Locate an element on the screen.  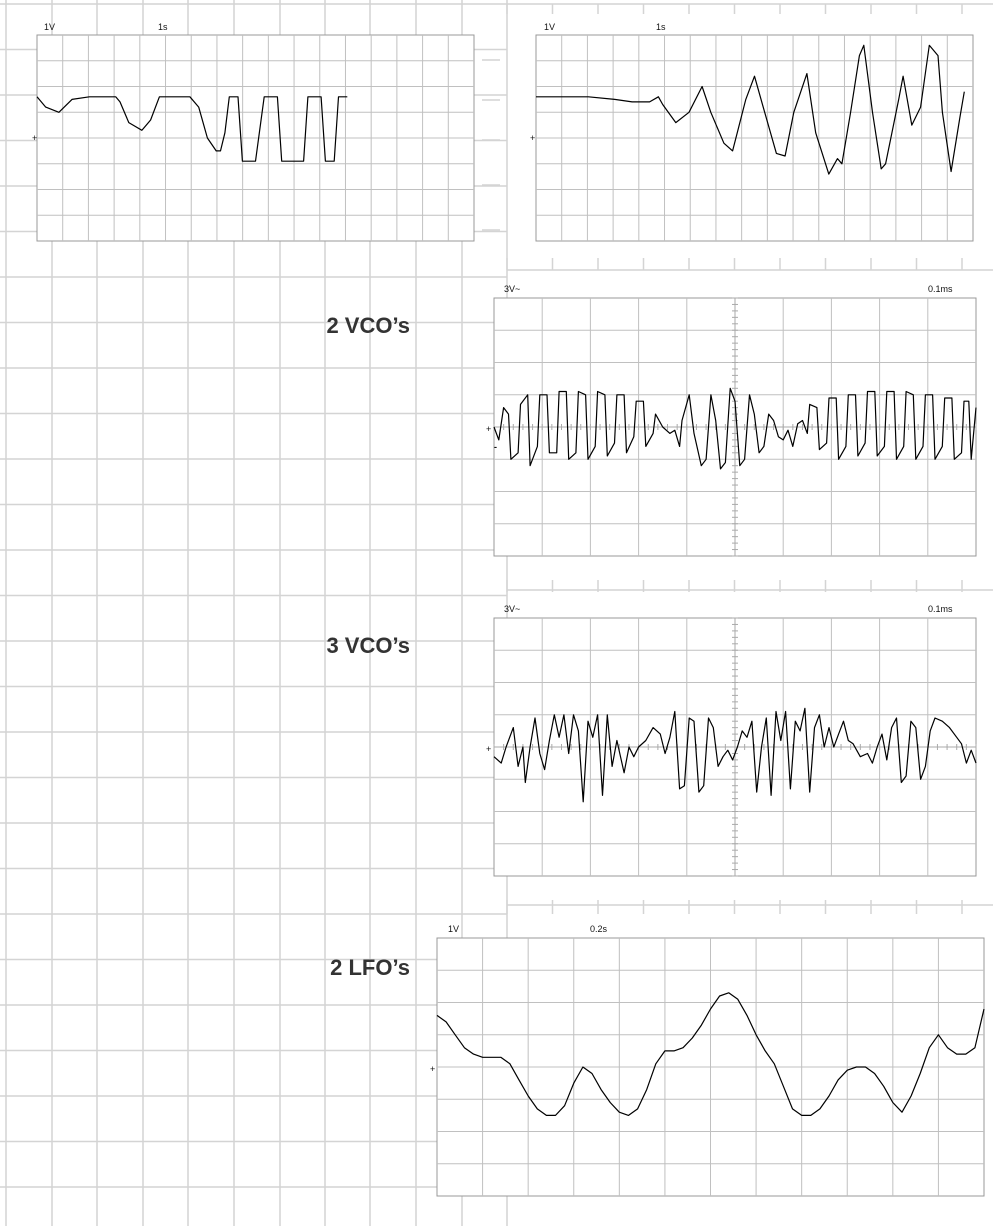
label-3-vco: 3 VCO’s is located at coordinates (368, 645).